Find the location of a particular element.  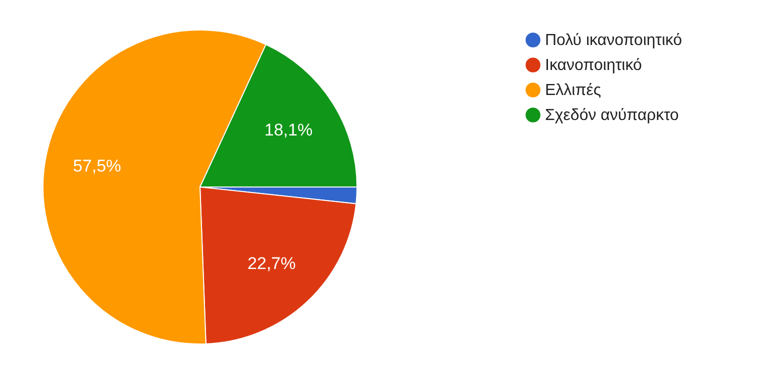

legend-label: Ελλιπές is located at coordinates (573, 90).